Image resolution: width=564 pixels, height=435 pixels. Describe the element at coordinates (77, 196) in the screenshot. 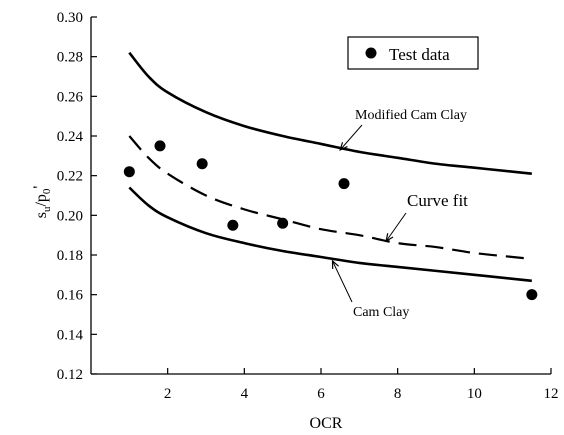

I see `y-ticks: 0.12 0.14 0.16 0.18 0.20 0.22 0.24 0.26 0.28 0.30` at that location.